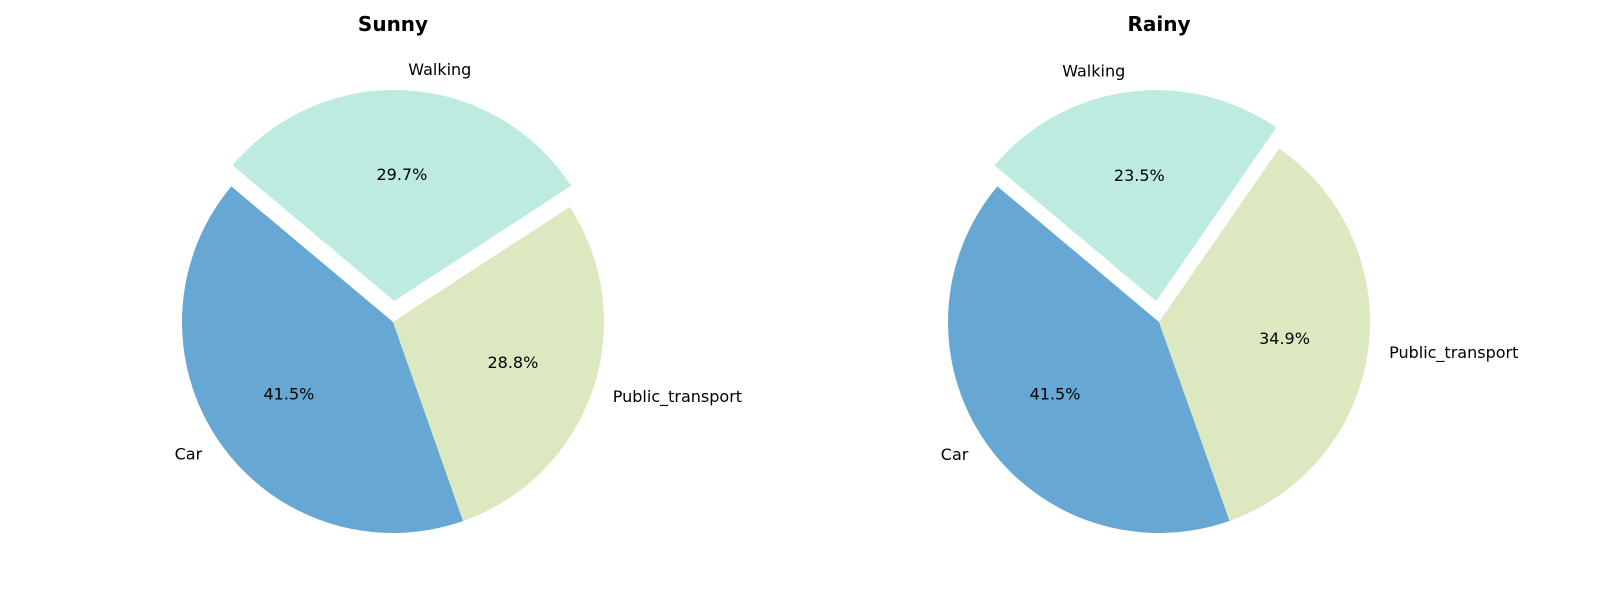  What do you see at coordinates (1139, 175) in the screenshot?
I see `slice-percent-label: 23.5%` at bounding box center [1139, 175].